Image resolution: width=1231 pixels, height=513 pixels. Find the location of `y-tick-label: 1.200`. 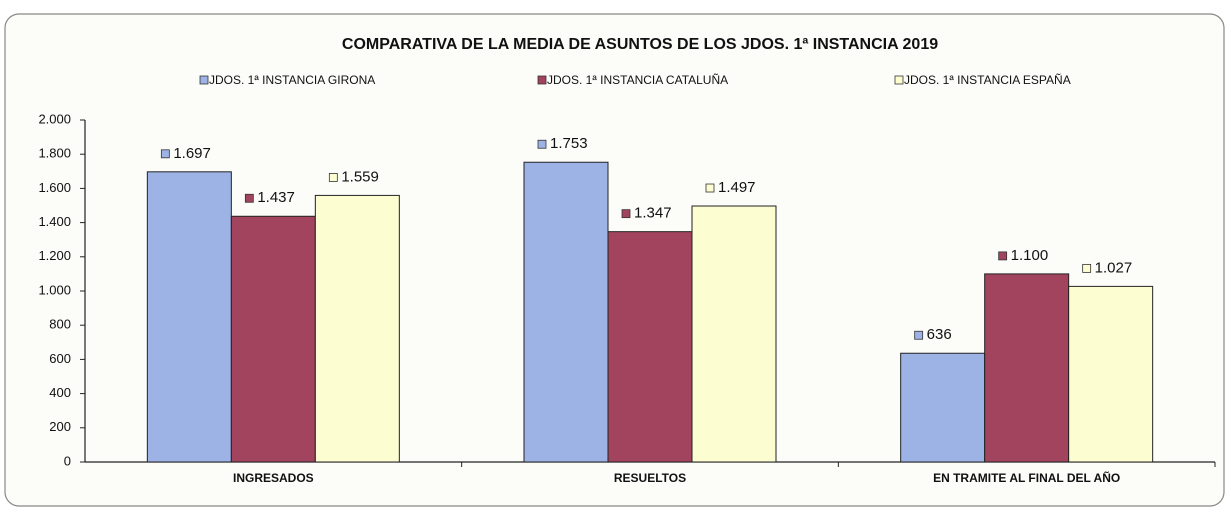

y-tick-label: 1.200 is located at coordinates (54, 255).